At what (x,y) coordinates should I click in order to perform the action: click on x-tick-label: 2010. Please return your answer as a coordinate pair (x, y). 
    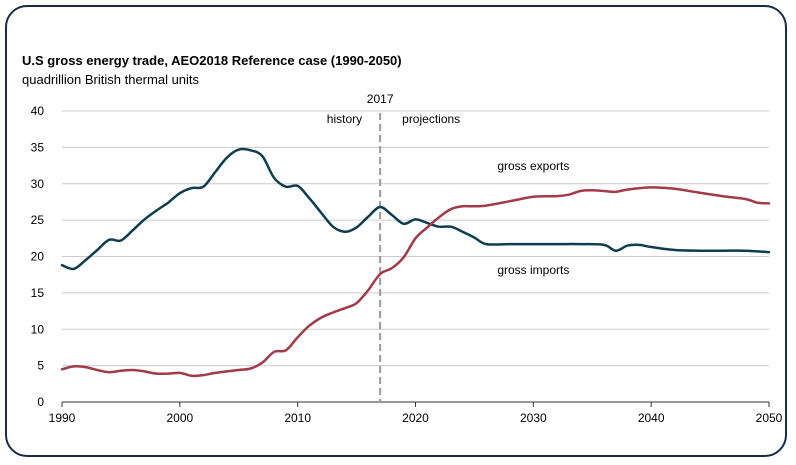
    Looking at the image, I should click on (297, 418).